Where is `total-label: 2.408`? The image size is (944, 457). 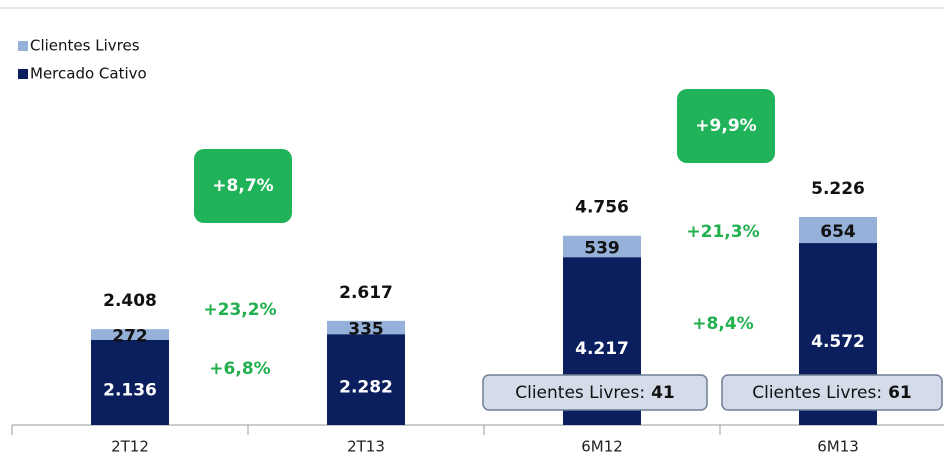
total-label: 2.408 is located at coordinates (130, 301).